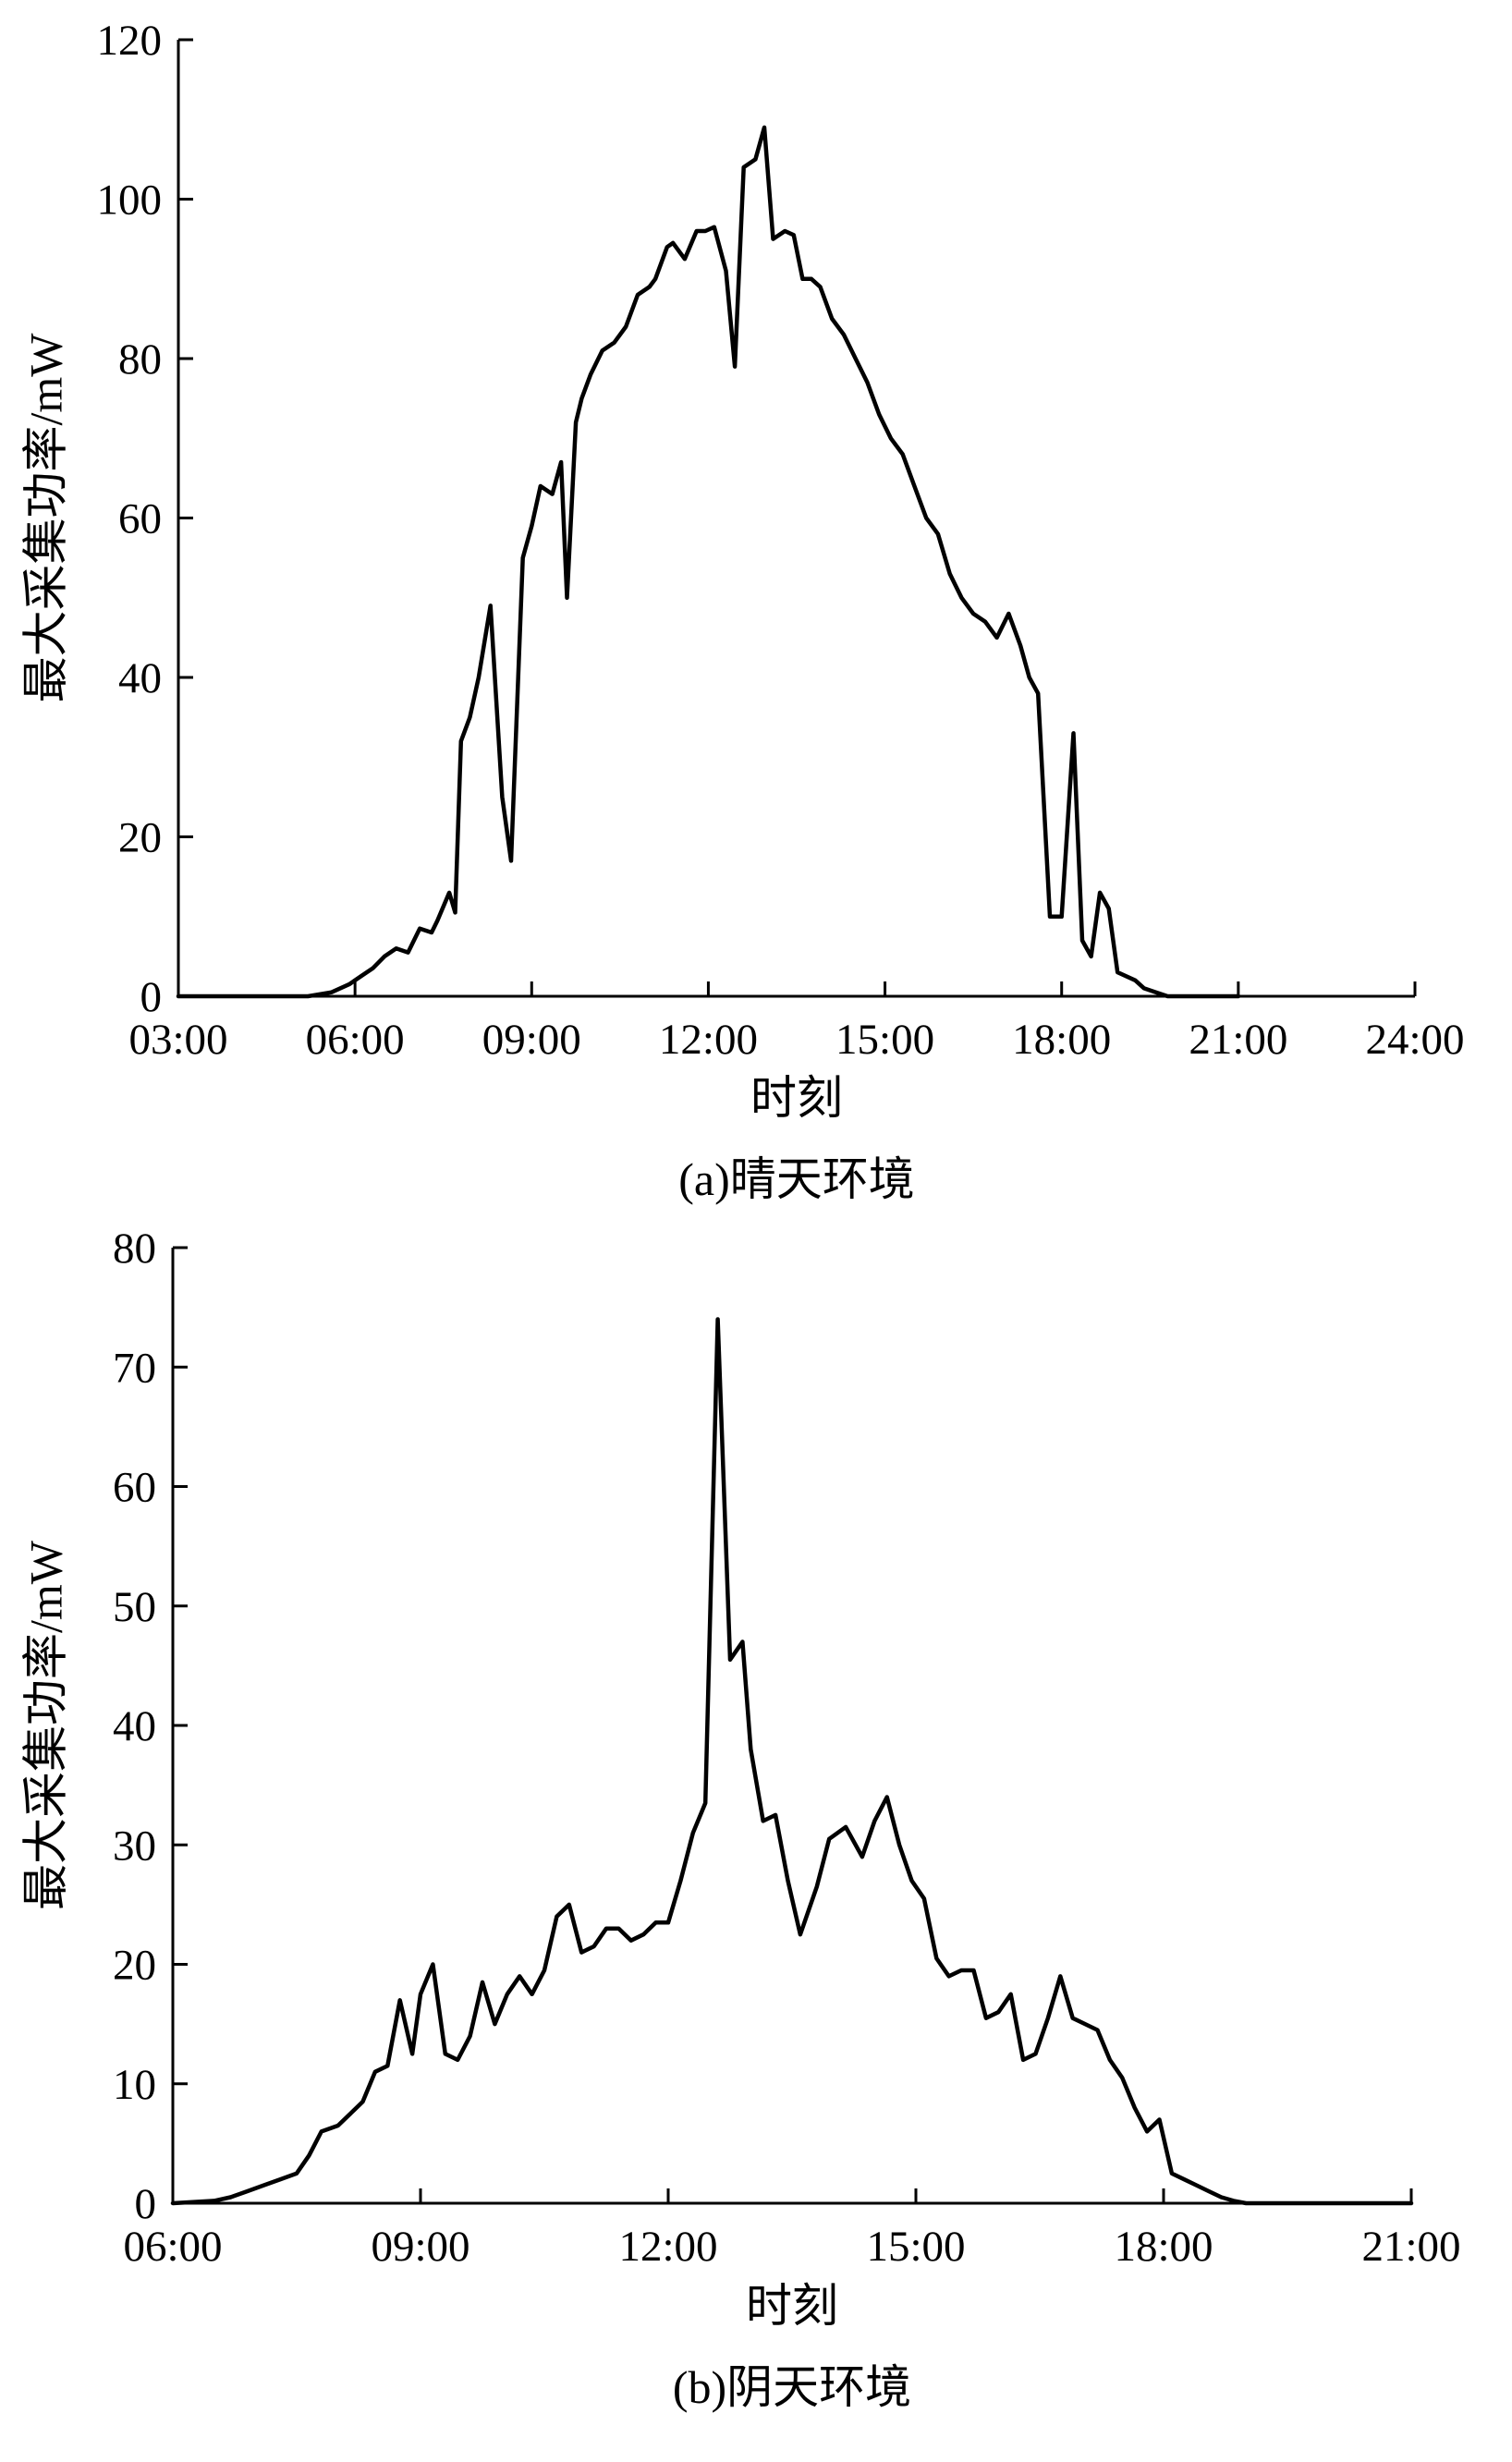  Describe the element at coordinates (130, 41) in the screenshot. I see `y-tick-label: 120` at that location.